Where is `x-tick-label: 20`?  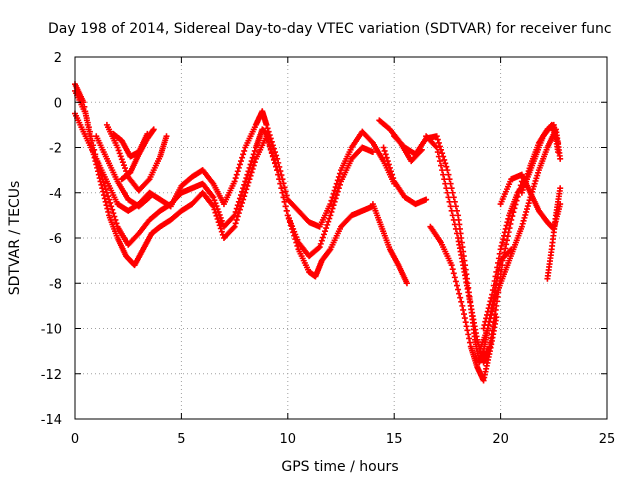
x-tick-label: 20 is located at coordinates (500, 439).